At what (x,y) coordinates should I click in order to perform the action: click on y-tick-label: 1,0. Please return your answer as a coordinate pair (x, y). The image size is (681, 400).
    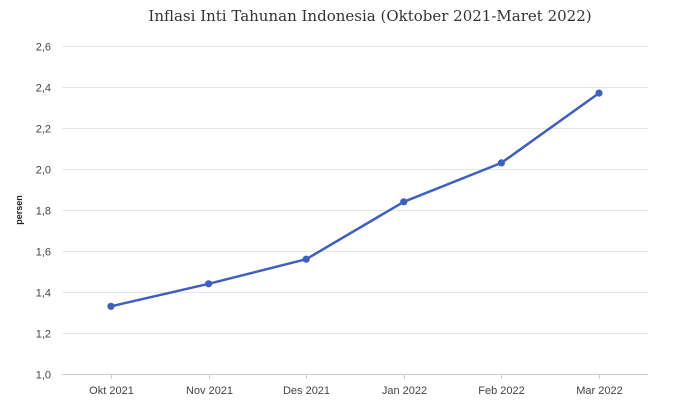
    Looking at the image, I should click on (43, 376).